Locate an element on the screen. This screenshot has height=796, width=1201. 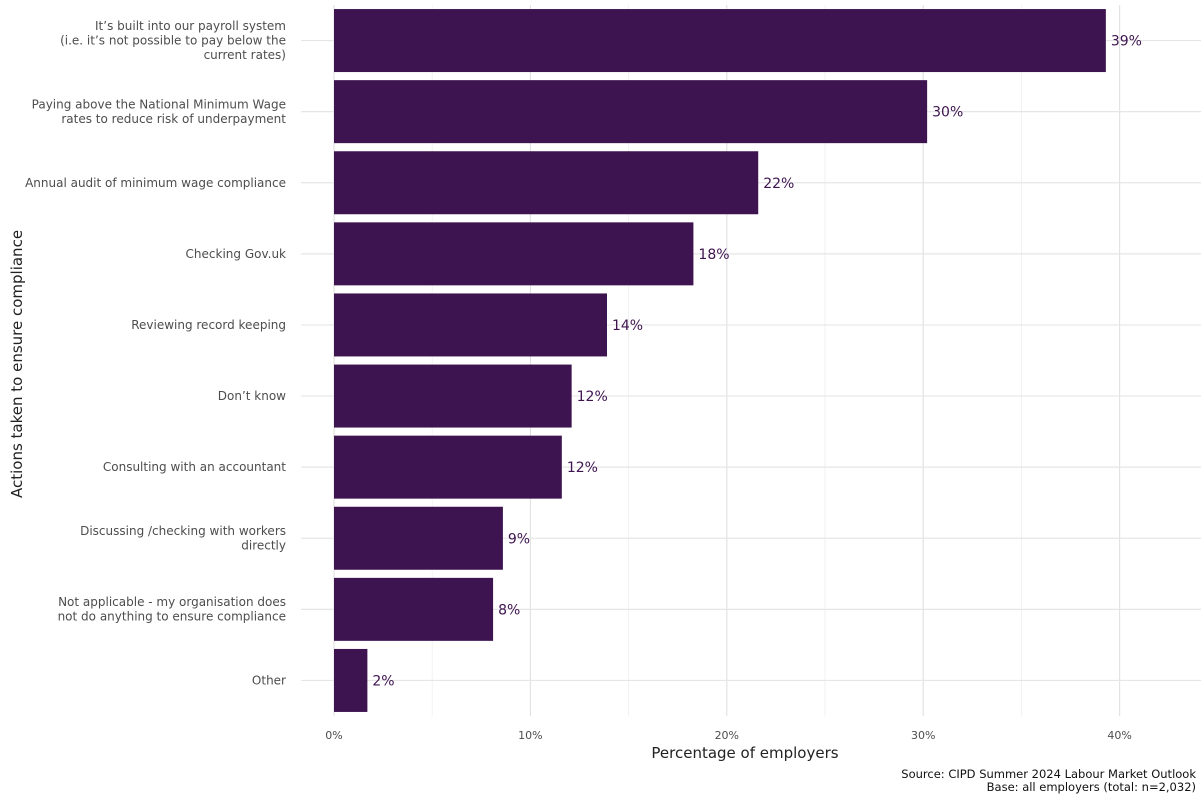
value-label: 9% is located at coordinates (519, 539).